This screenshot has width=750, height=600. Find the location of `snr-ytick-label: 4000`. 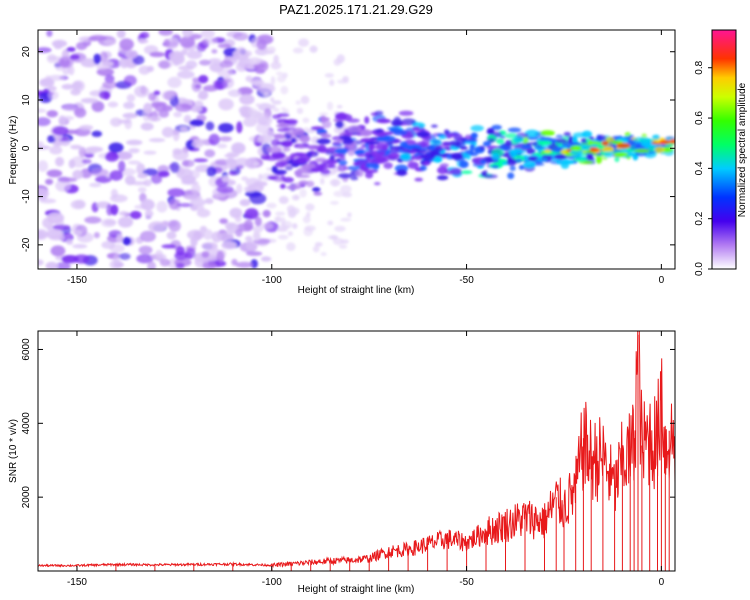

snr-ytick-label: 4000 is located at coordinates (26, 423).